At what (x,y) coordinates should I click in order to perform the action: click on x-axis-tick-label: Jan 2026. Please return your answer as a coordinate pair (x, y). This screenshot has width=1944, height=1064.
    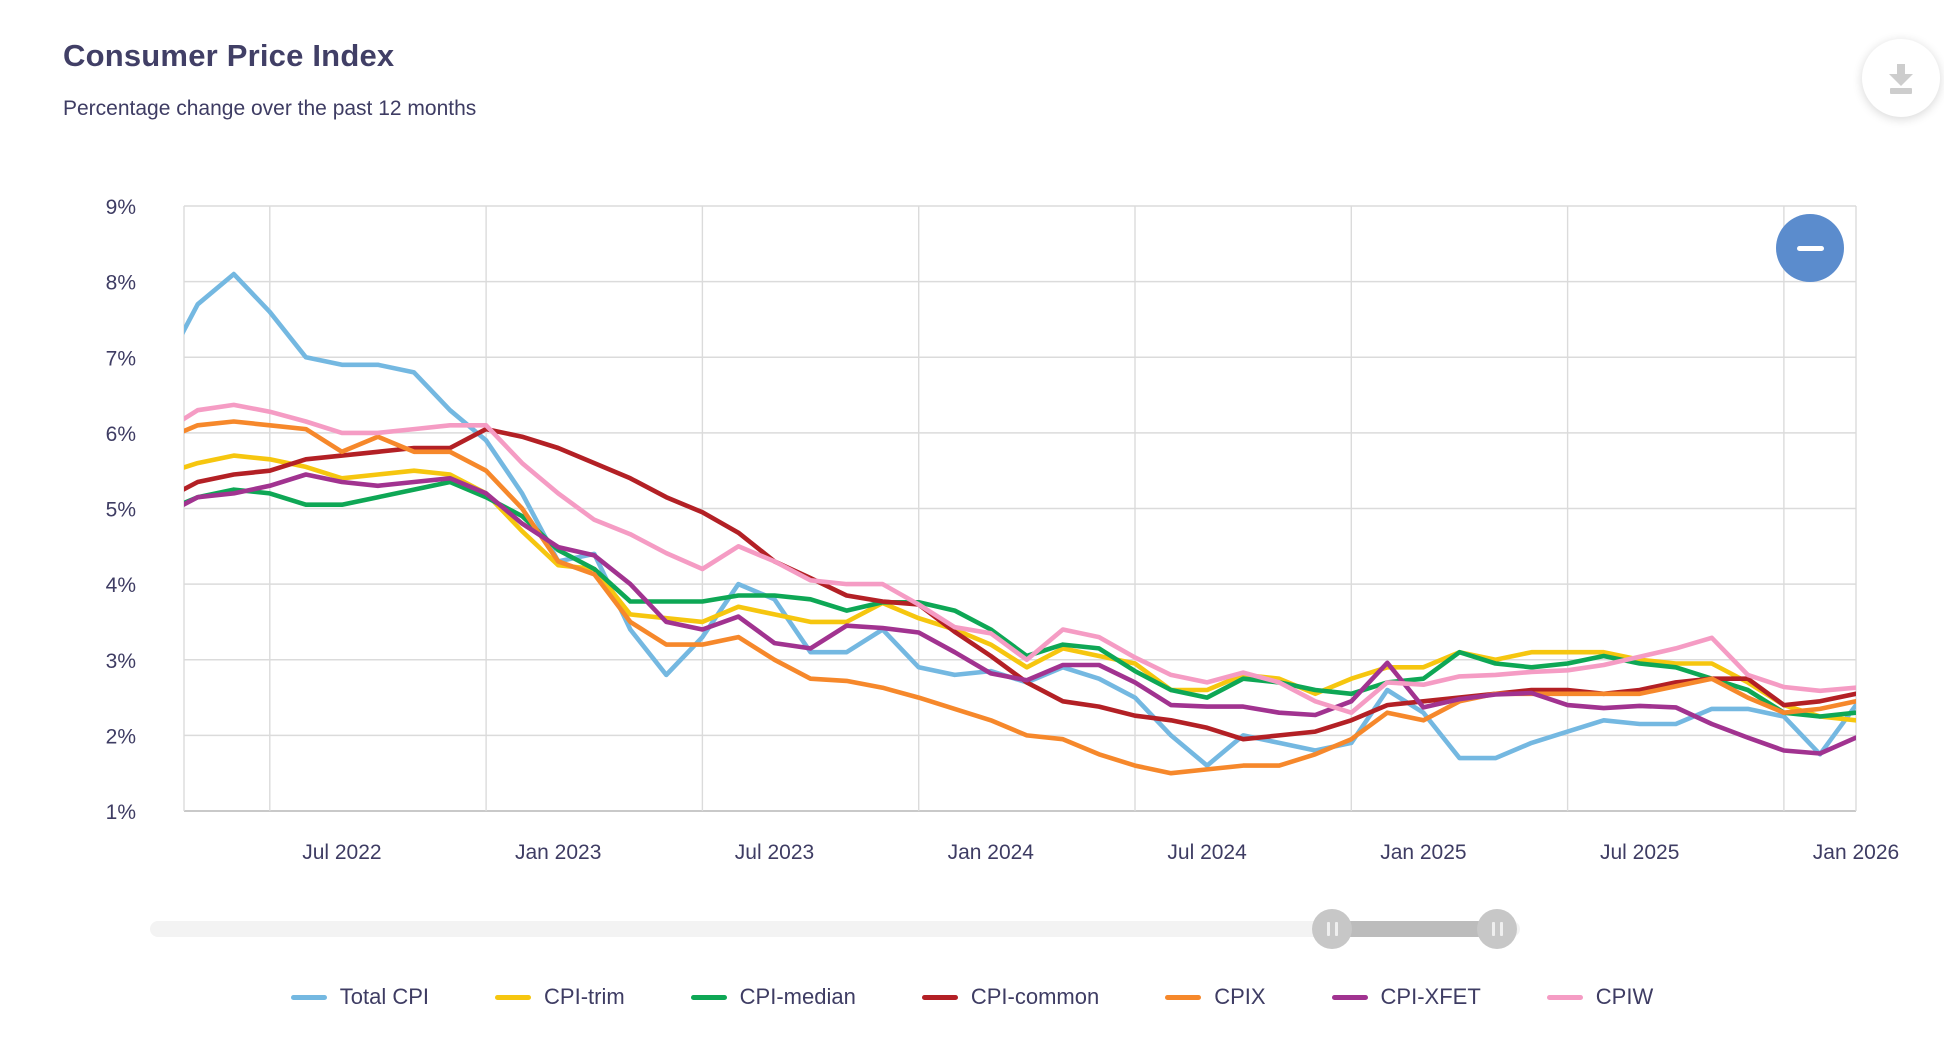
    Looking at the image, I should click on (1856, 852).